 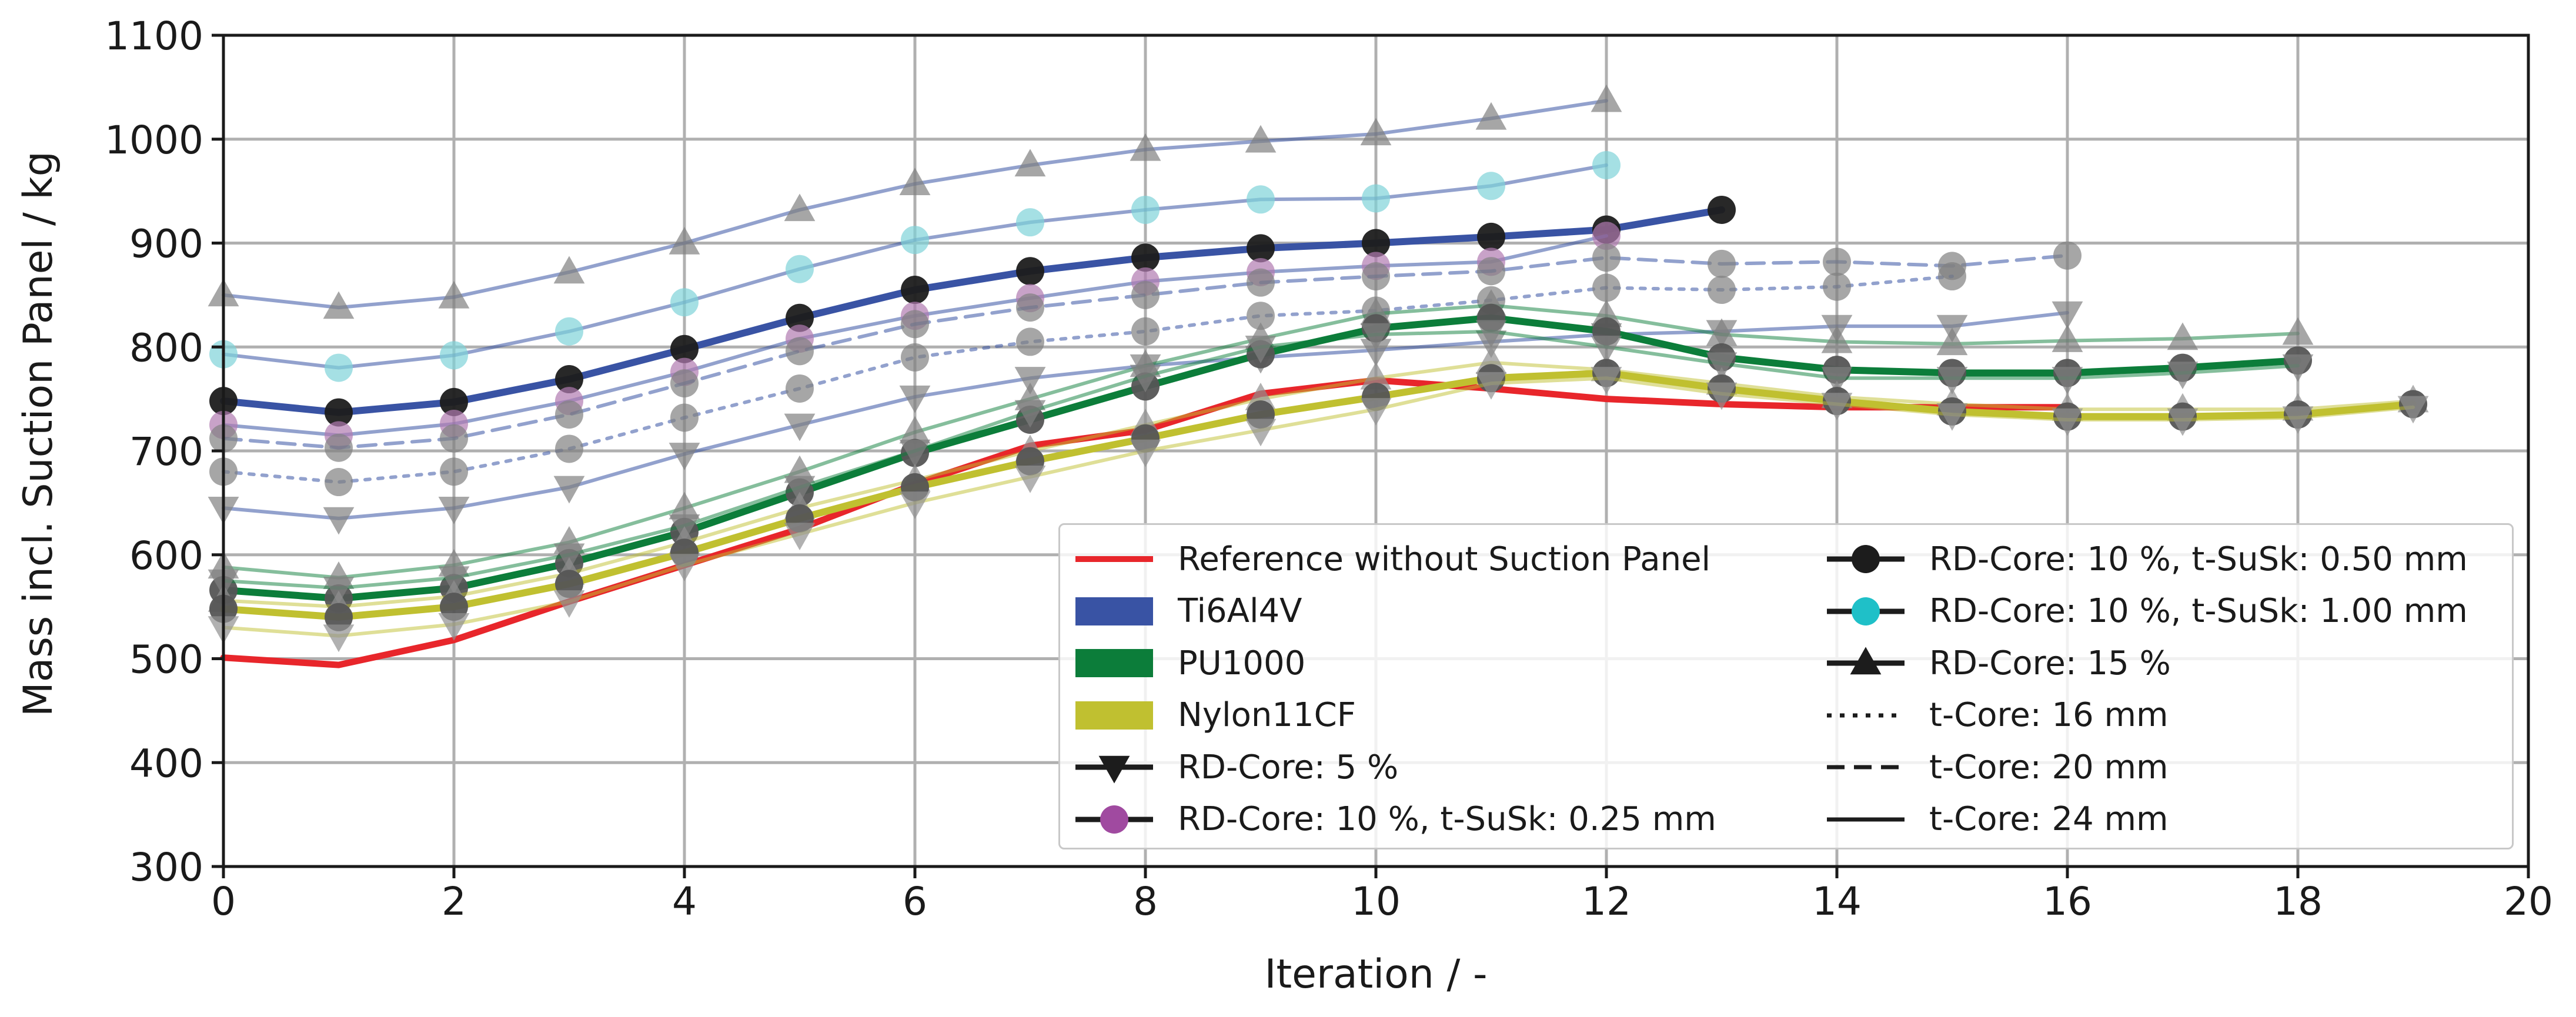 I want to click on x-tick-label: 18, so click(x=2298, y=901).